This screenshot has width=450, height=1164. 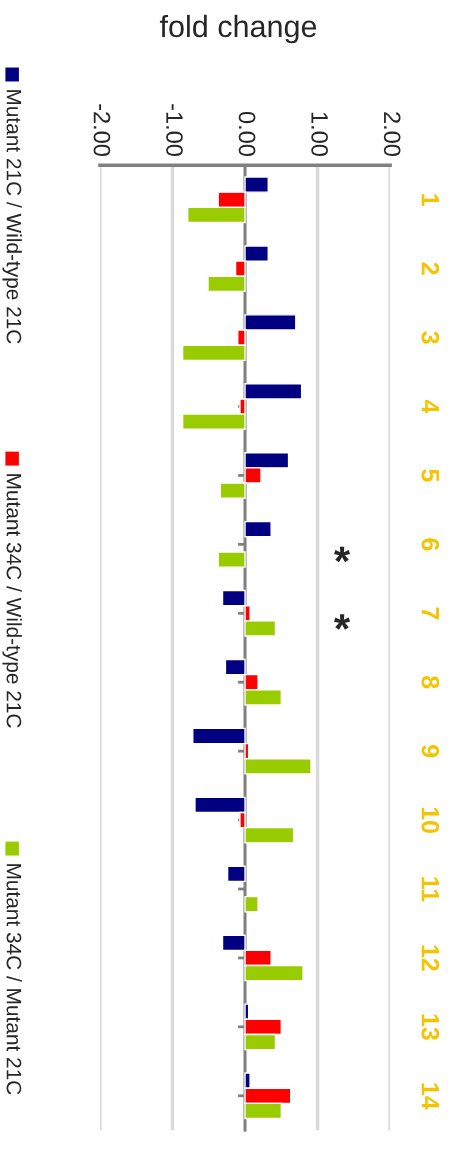 I want to click on legend-label: Mutant 21C / Wild-type 21C, so click(x=12, y=217).